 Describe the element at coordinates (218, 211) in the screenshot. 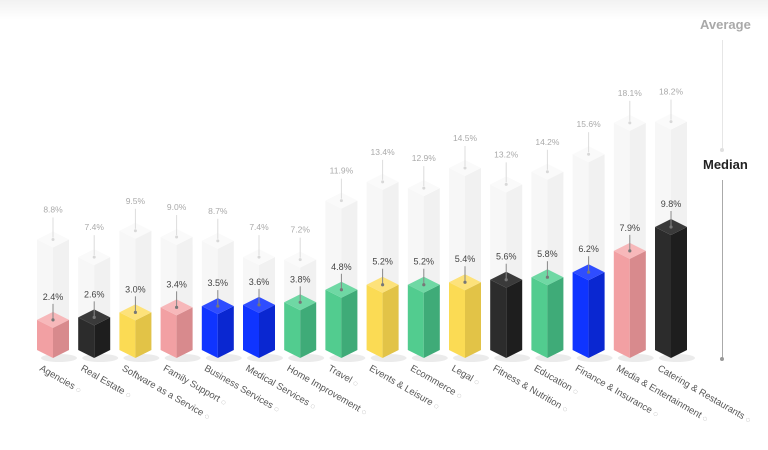

I see `average-value-label: 8.7%` at that location.